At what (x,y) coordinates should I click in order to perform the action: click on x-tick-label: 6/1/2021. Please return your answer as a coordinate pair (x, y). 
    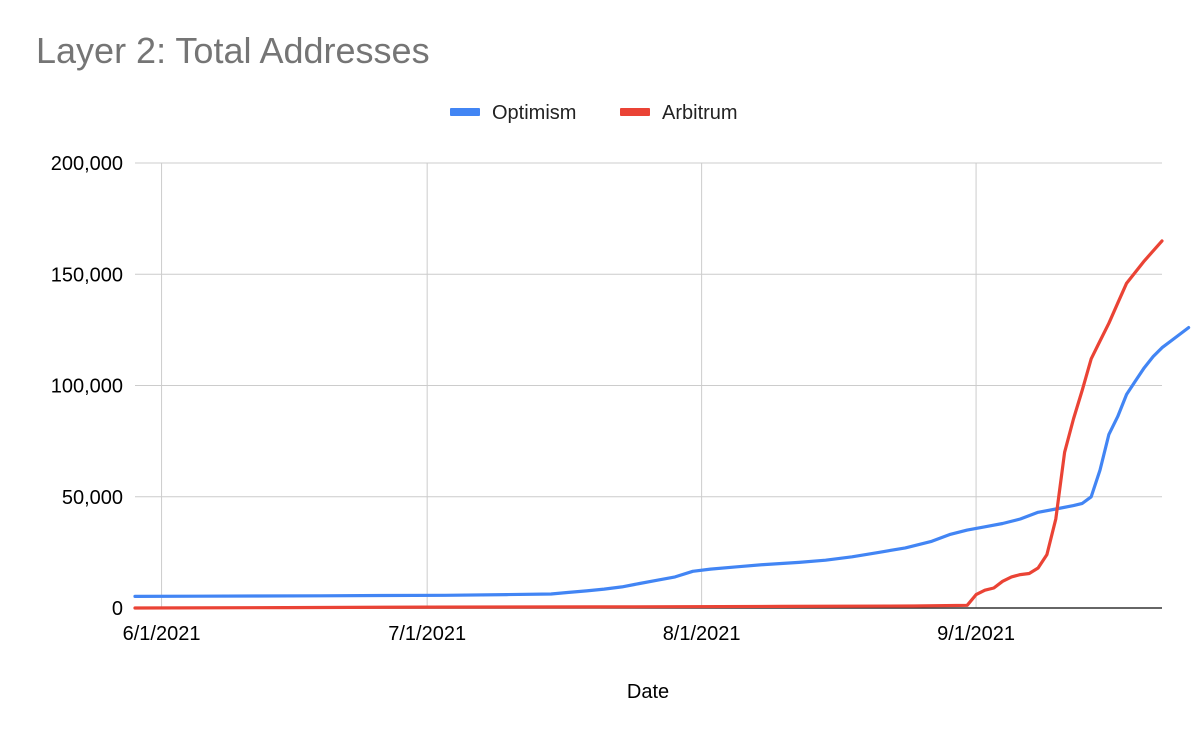
    Looking at the image, I should click on (162, 634).